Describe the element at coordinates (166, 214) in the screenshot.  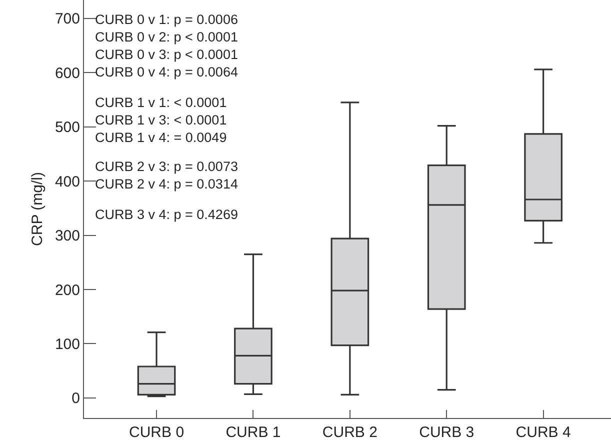
I see `annotation: CURB 3 v 4: p = 0.4269` at that location.